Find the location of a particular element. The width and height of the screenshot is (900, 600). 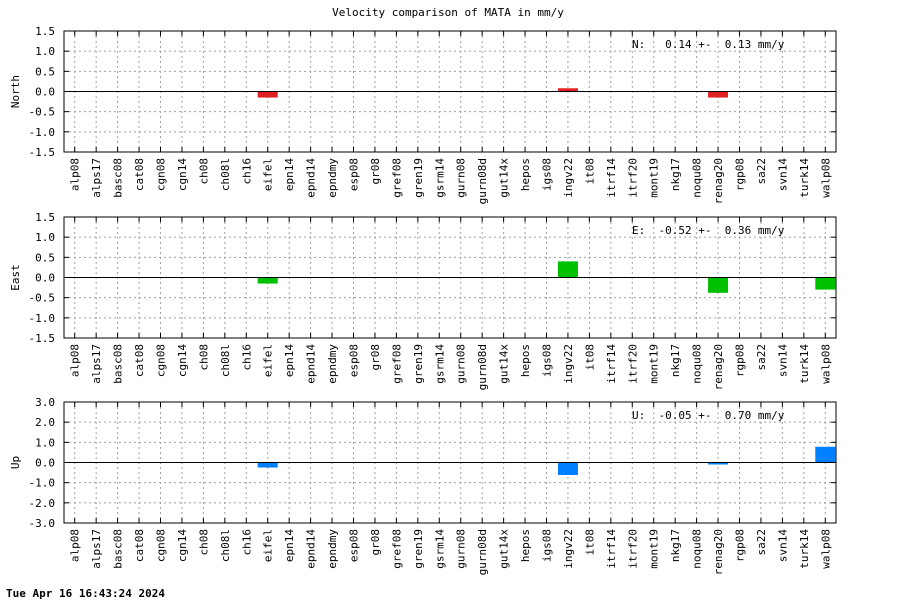

up-xtick-label: igs08 is located at coordinates (547, 545).